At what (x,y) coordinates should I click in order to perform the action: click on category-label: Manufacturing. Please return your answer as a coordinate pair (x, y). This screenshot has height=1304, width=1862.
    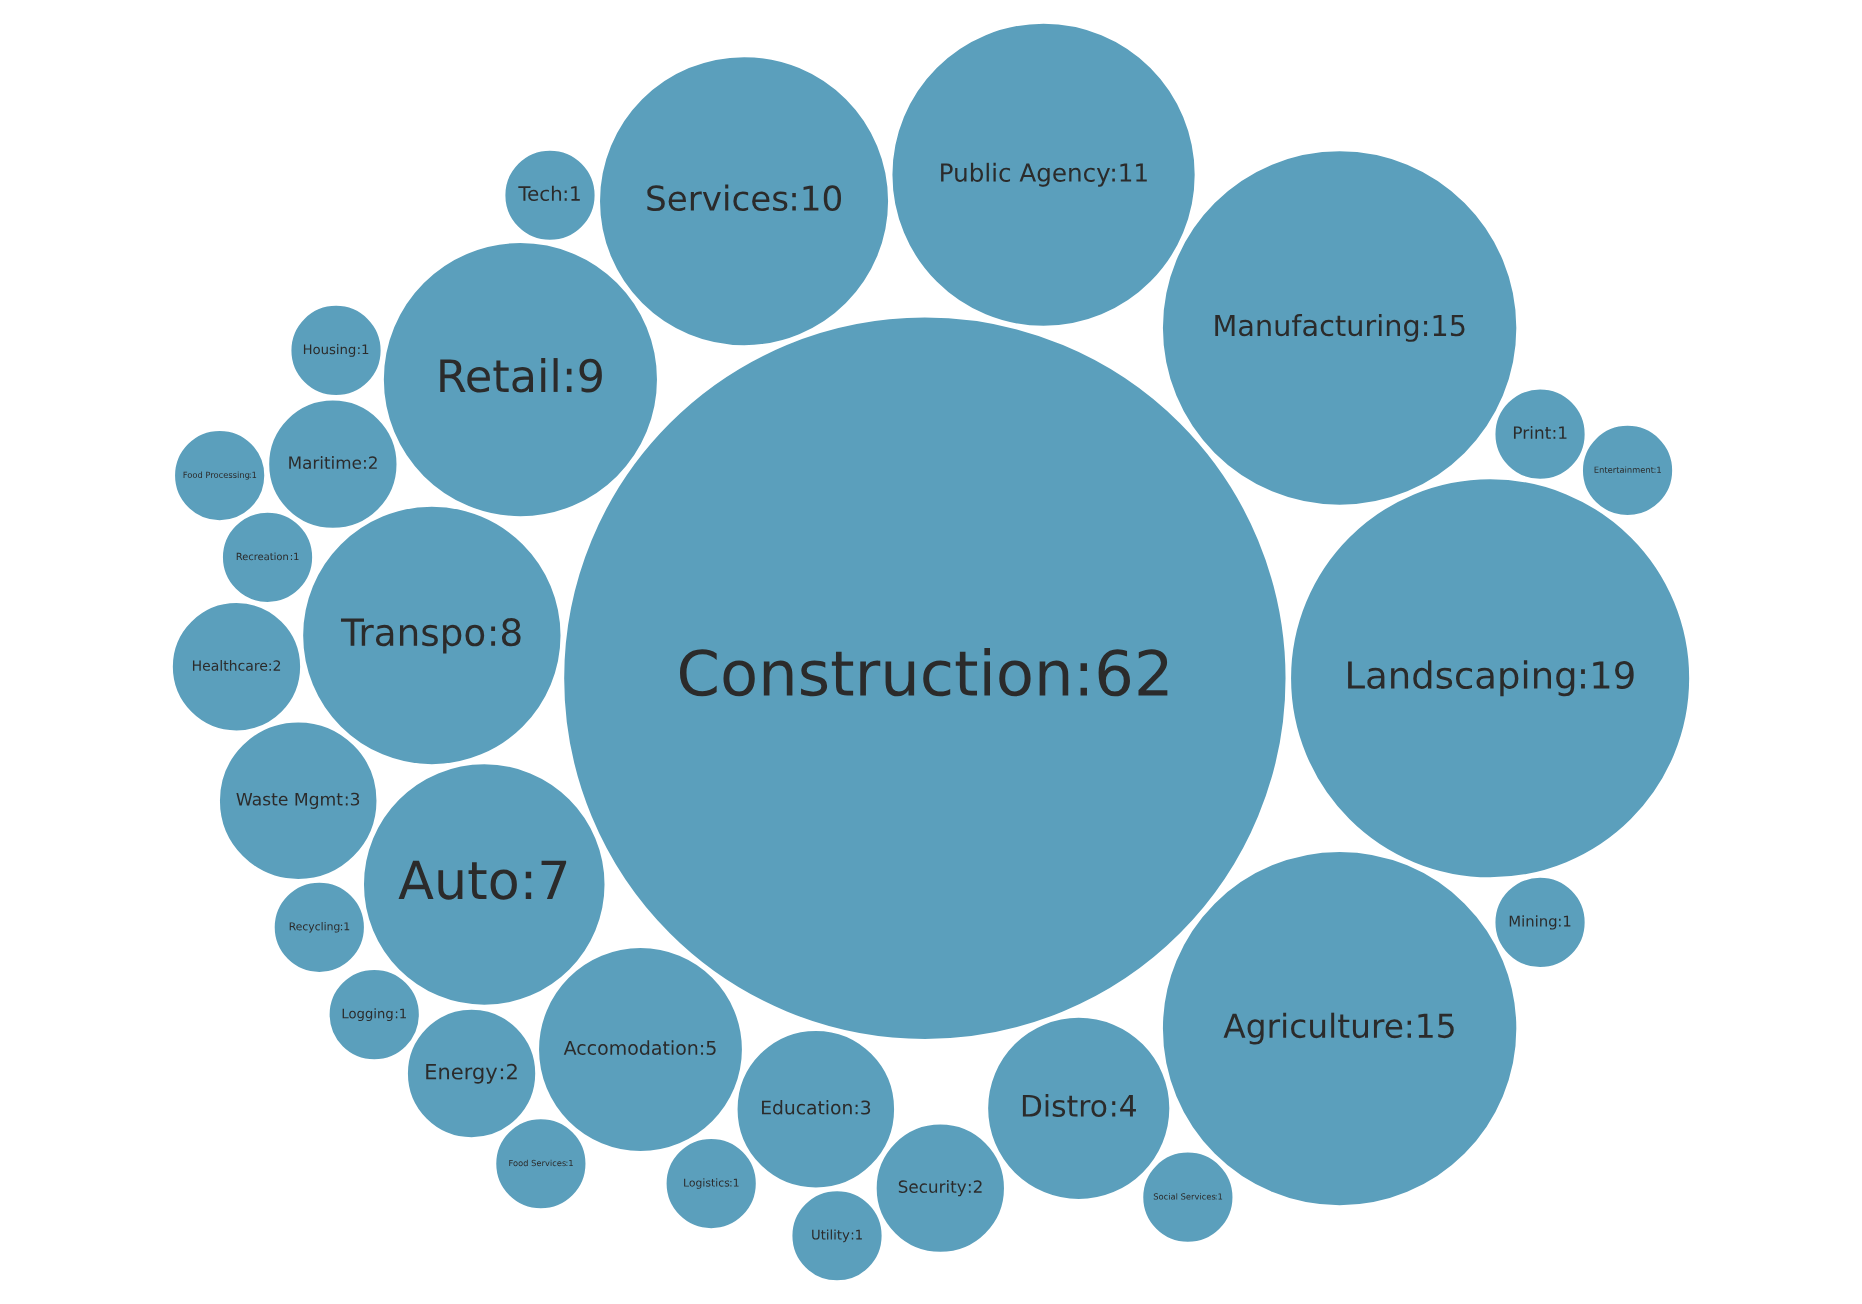
    Looking at the image, I should click on (1317, 328).